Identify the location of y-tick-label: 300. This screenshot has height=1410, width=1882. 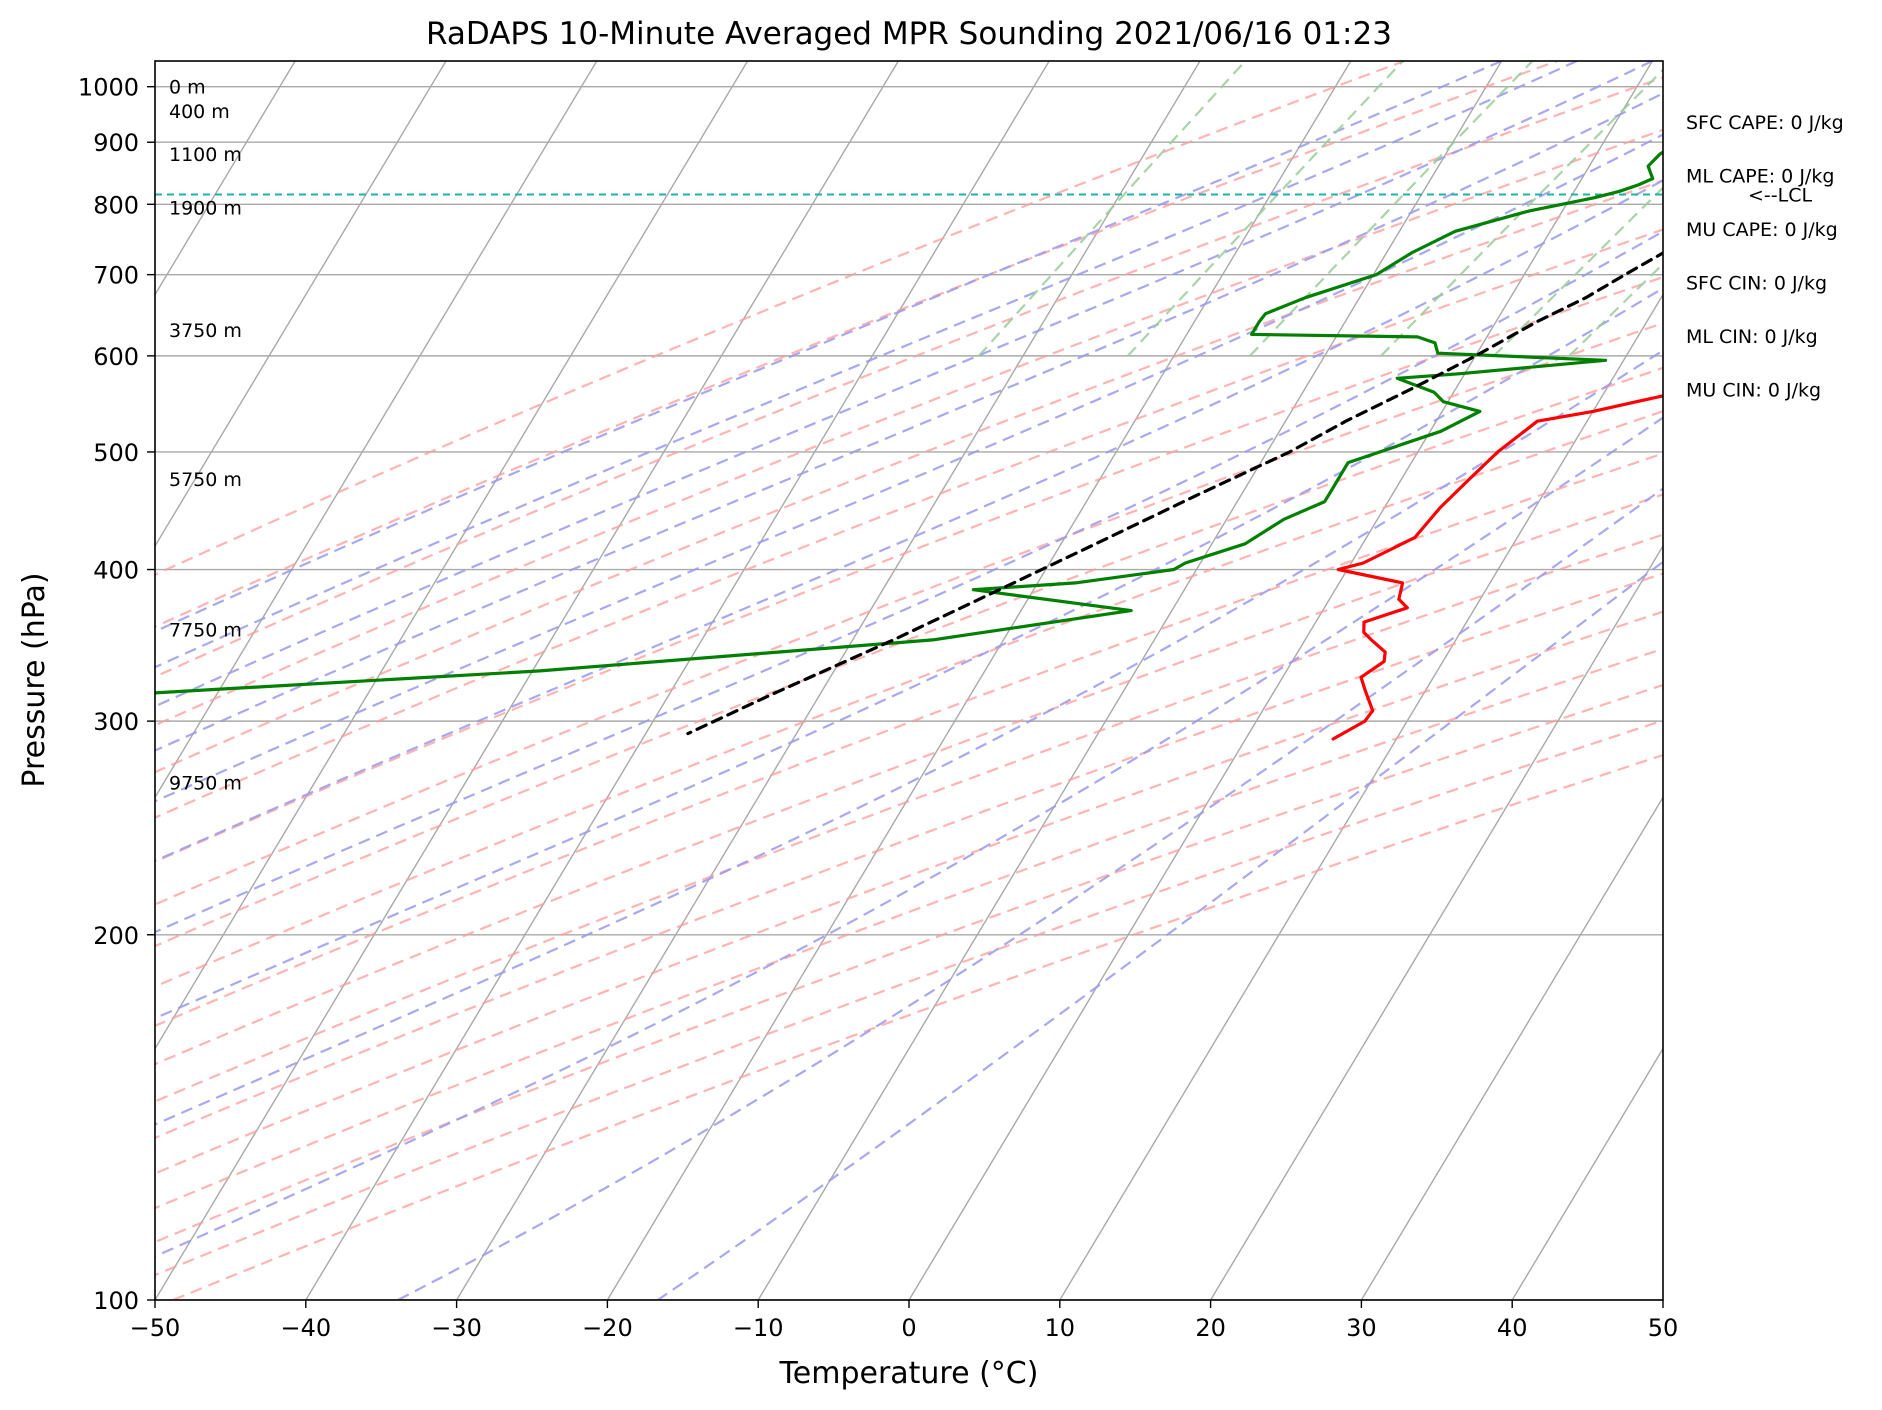
(116, 722).